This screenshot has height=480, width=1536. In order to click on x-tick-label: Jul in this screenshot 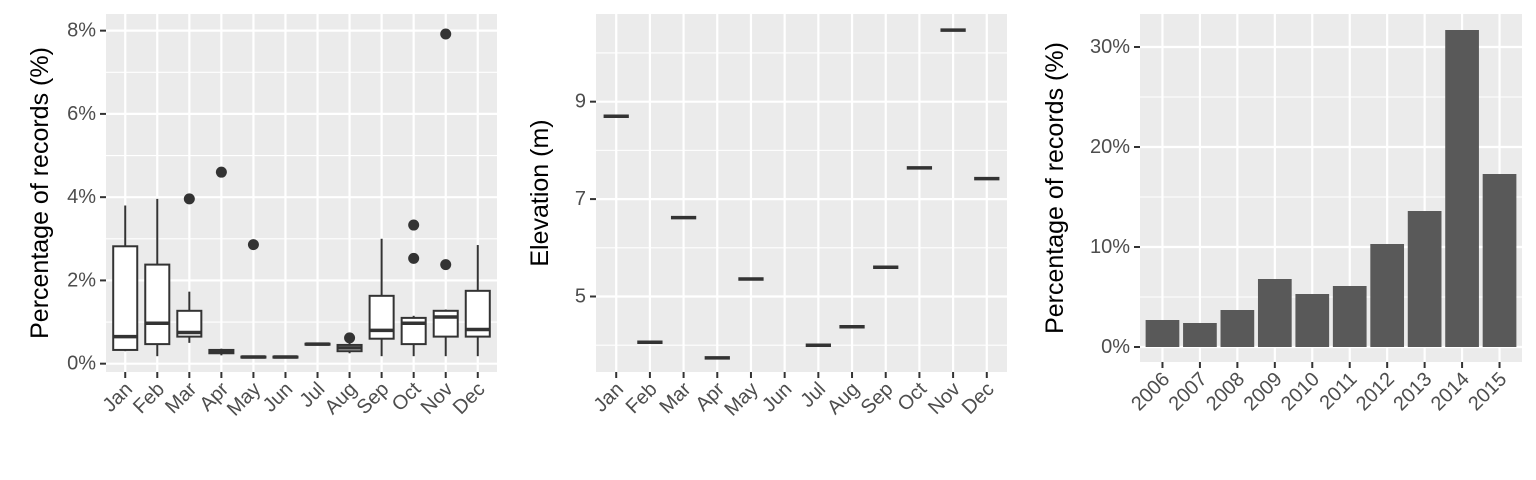, I will do `click(813, 395)`.